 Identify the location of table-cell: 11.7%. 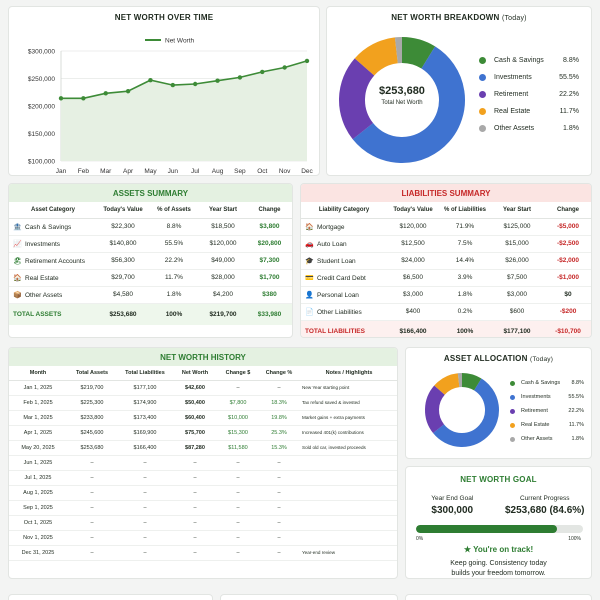
(174, 278).